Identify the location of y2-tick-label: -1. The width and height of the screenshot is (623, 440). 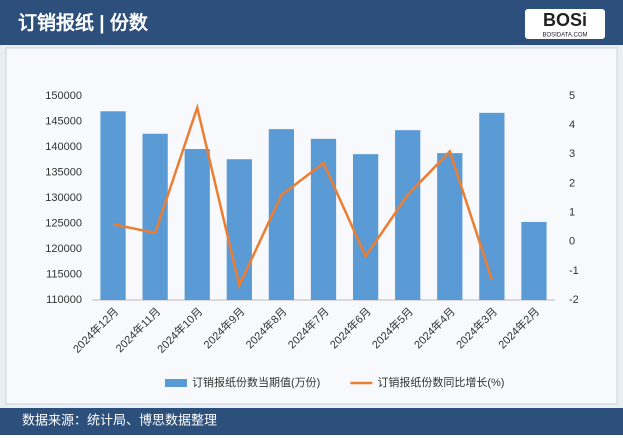
(574, 271).